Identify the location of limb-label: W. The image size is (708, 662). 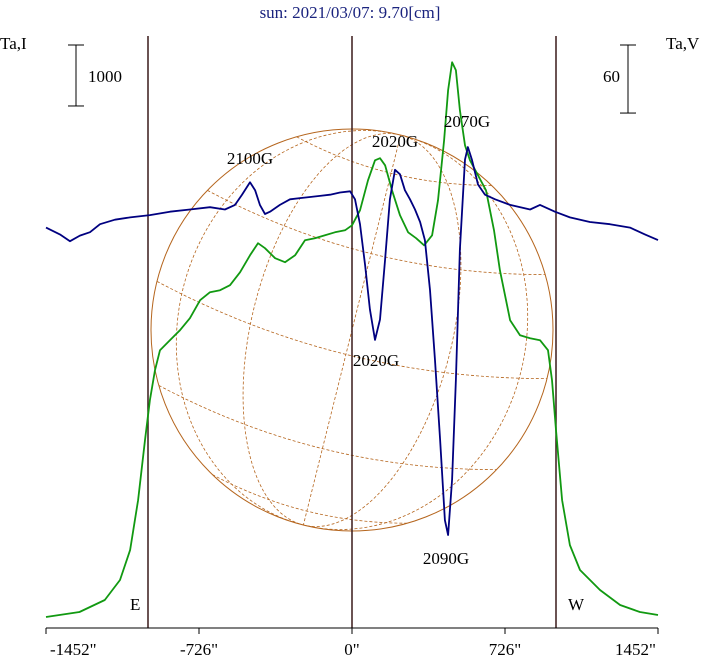
(576, 604).